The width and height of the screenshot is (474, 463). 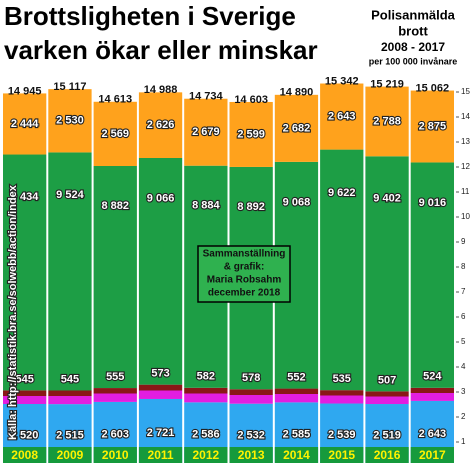 What do you see at coordinates (244, 274) in the screenshot?
I see `annotation-box` at bounding box center [244, 274].